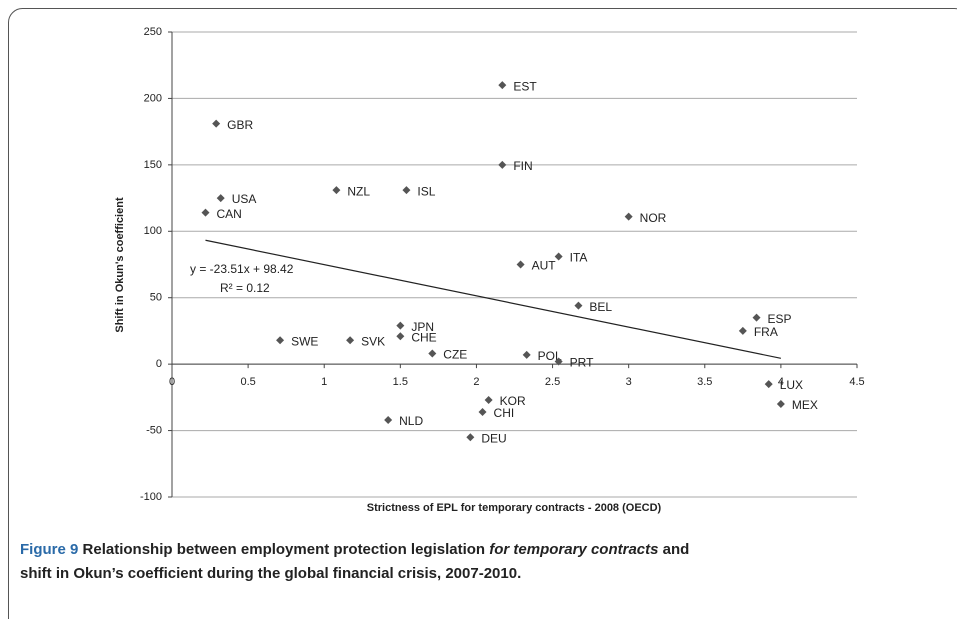 The width and height of the screenshot is (957, 619). Describe the element at coordinates (242, 269) in the screenshot. I see `trendline-equation: y = -23.51x + 98.42` at that location.